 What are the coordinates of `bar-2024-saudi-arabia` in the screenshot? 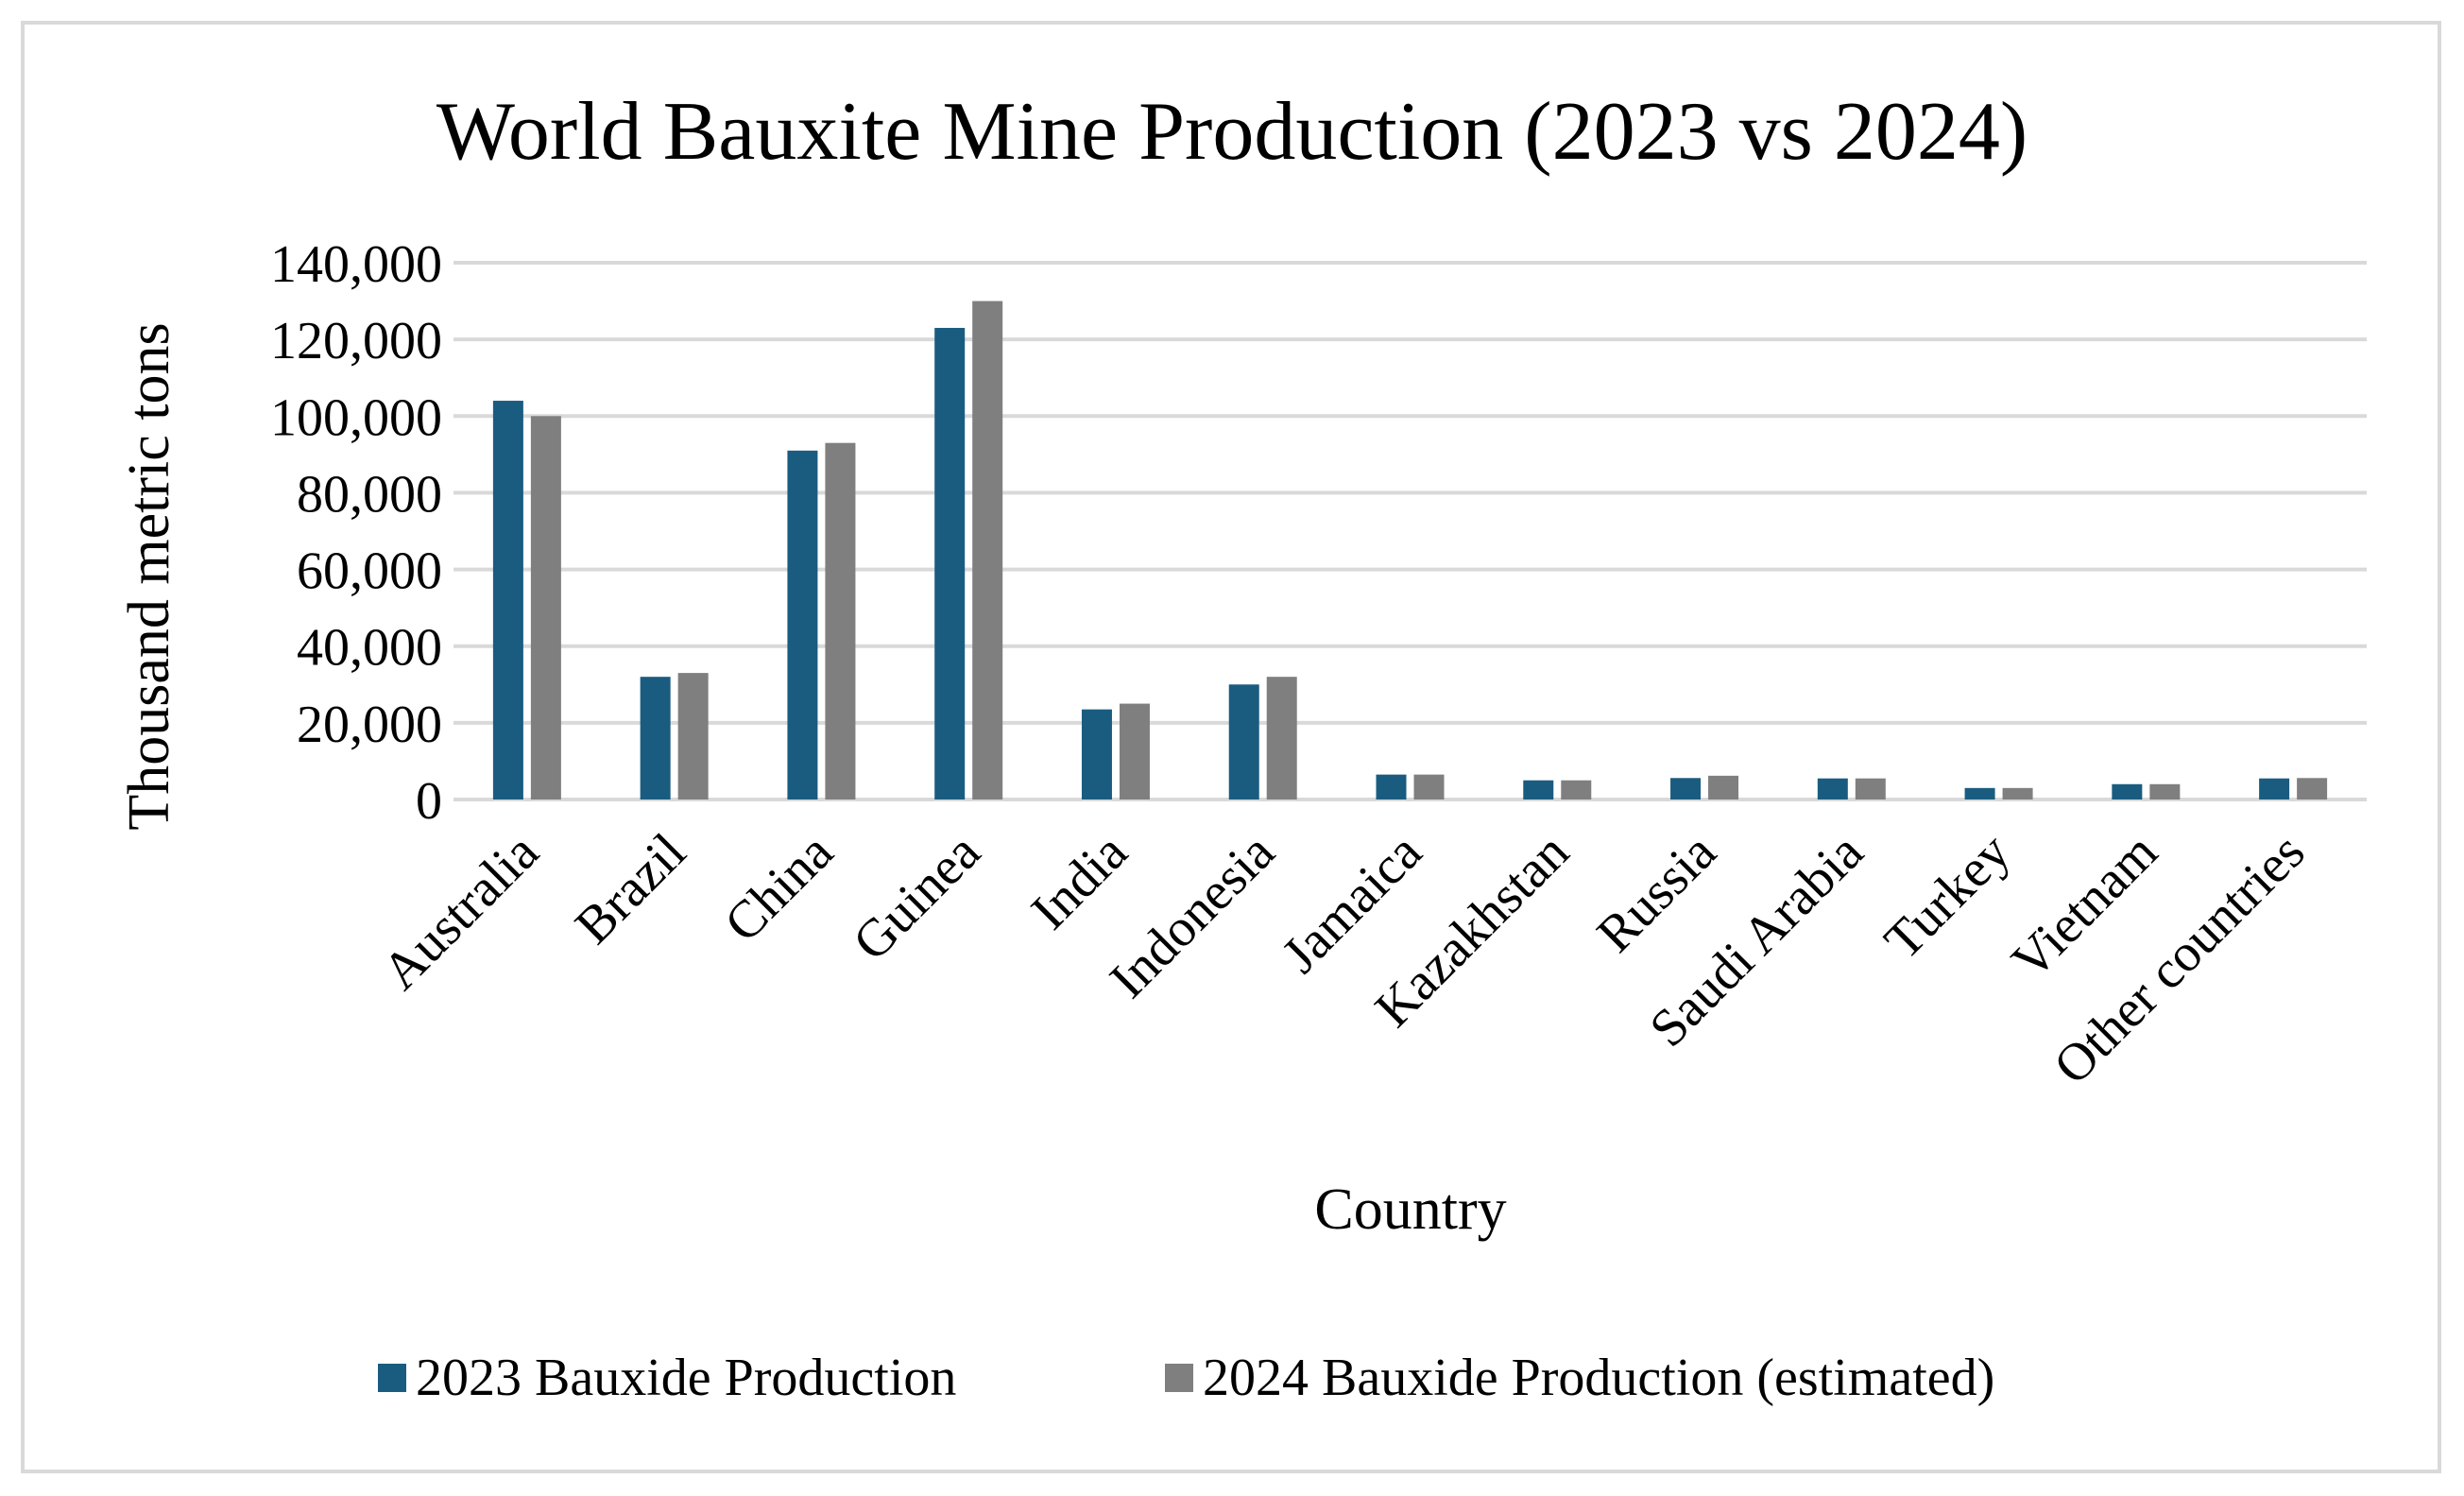 It's located at (1871, 789).